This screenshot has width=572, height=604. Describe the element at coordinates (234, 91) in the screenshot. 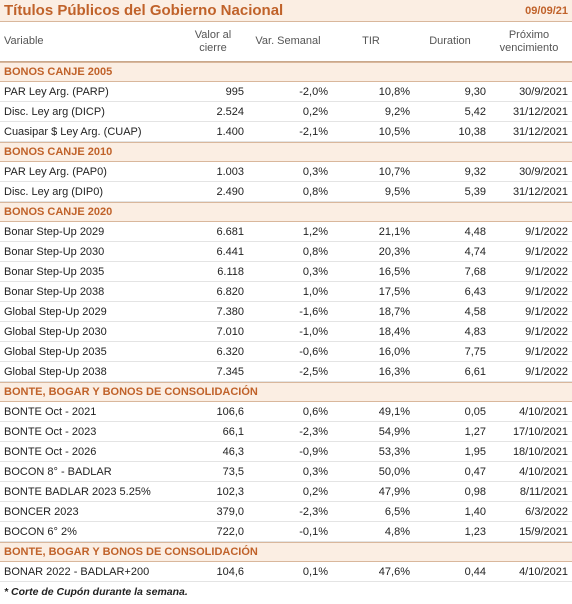

I see `cell: 995` at that location.